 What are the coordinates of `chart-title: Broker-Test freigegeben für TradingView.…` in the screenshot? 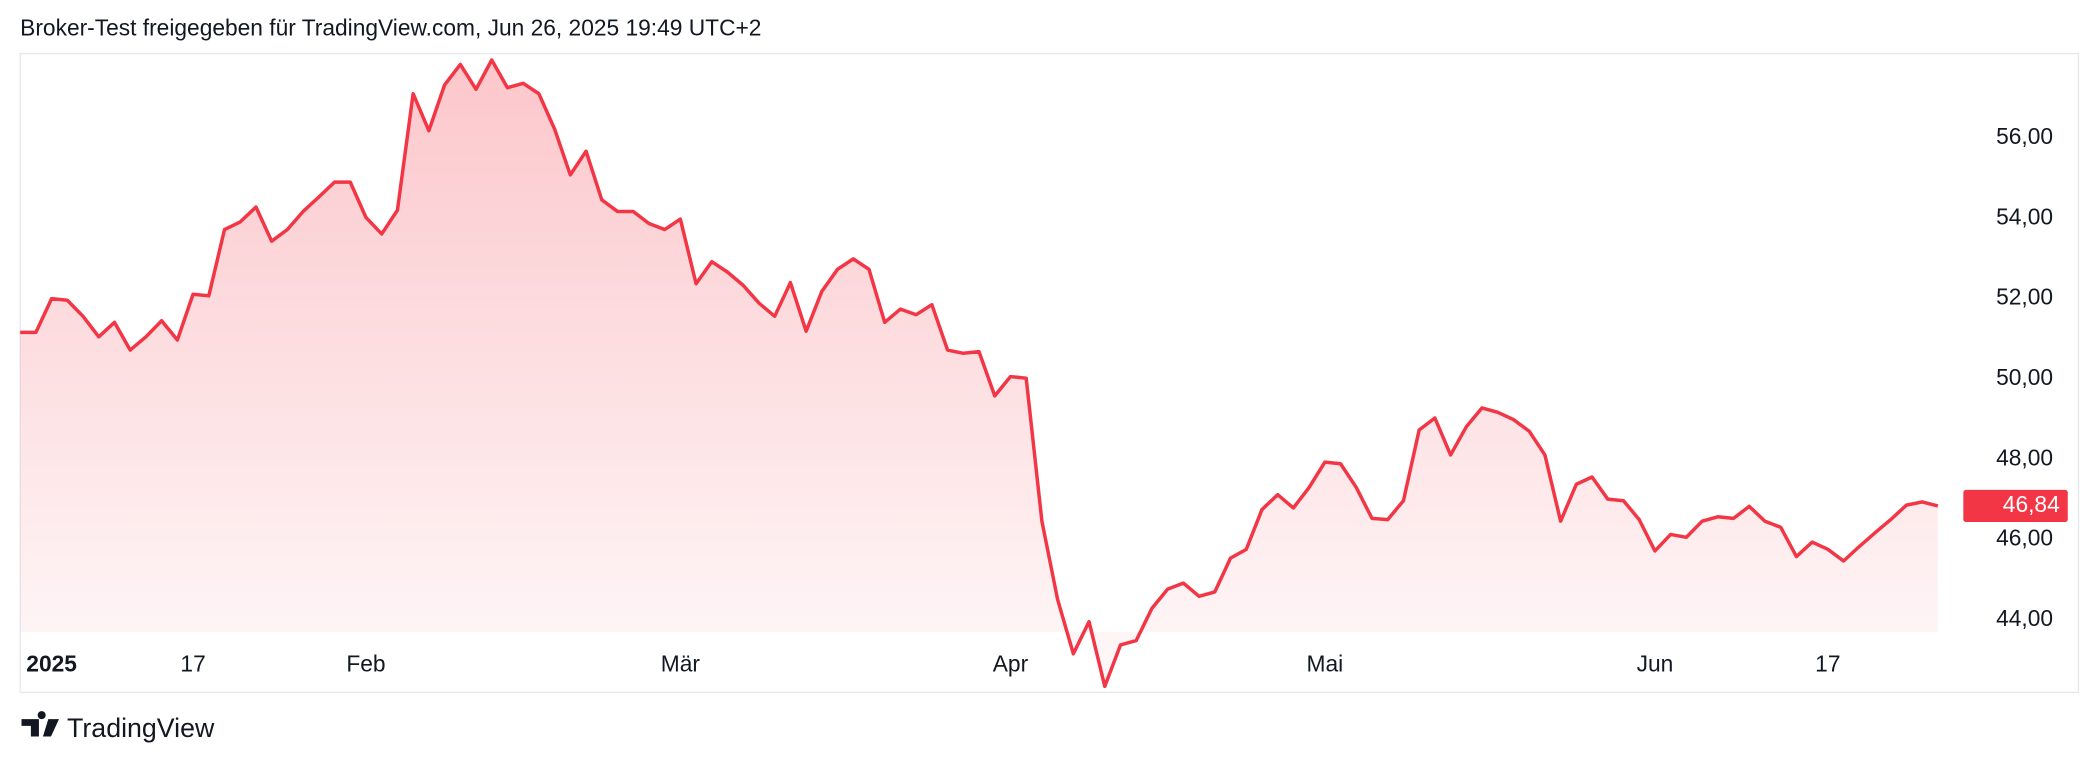 It's located at (390, 27).